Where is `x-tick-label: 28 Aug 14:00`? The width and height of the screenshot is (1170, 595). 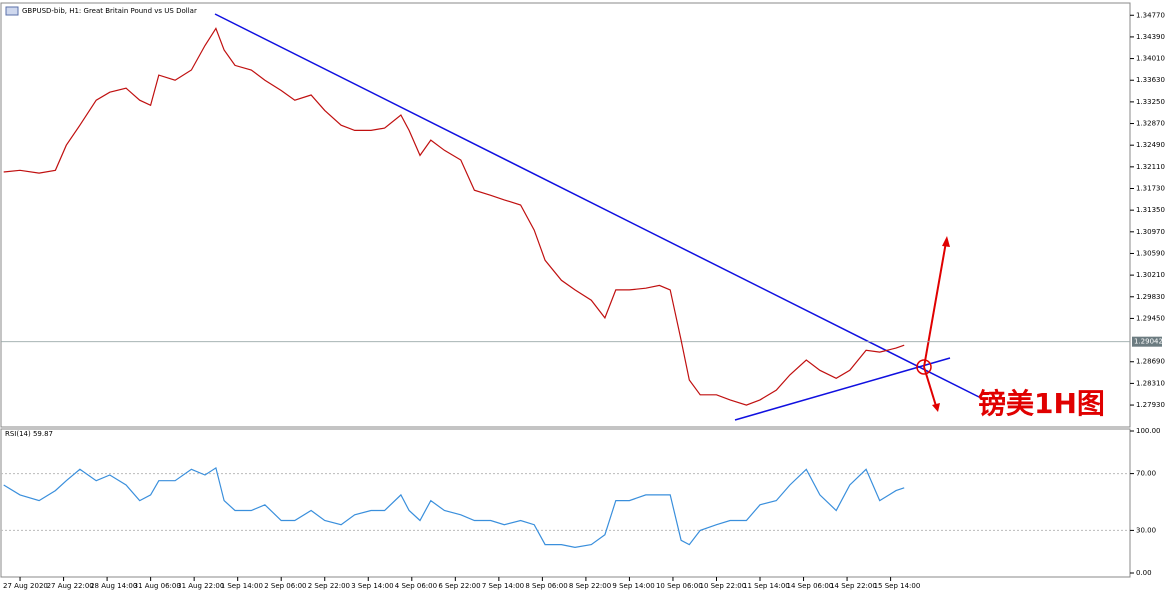 x-tick-label: 28 Aug 14:00 is located at coordinates (113, 586).